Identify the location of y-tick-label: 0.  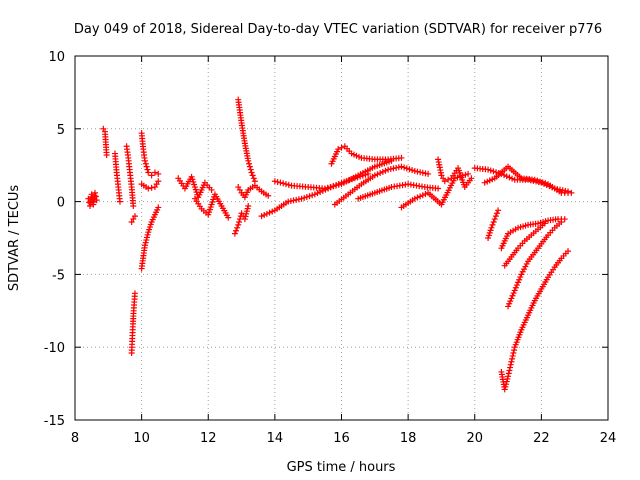
(61, 203).